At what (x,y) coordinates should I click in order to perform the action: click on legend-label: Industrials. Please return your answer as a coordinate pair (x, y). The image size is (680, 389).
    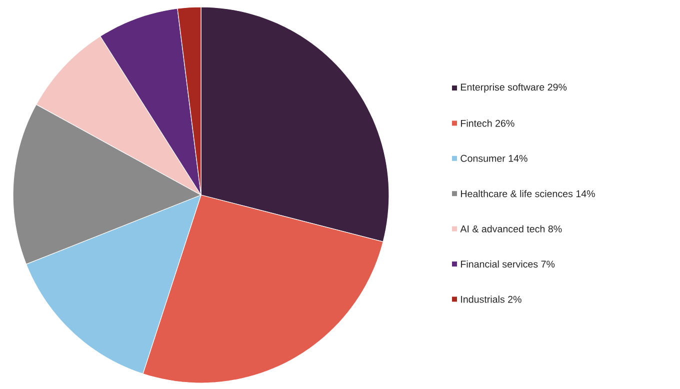
    Looking at the image, I should click on (483, 299).